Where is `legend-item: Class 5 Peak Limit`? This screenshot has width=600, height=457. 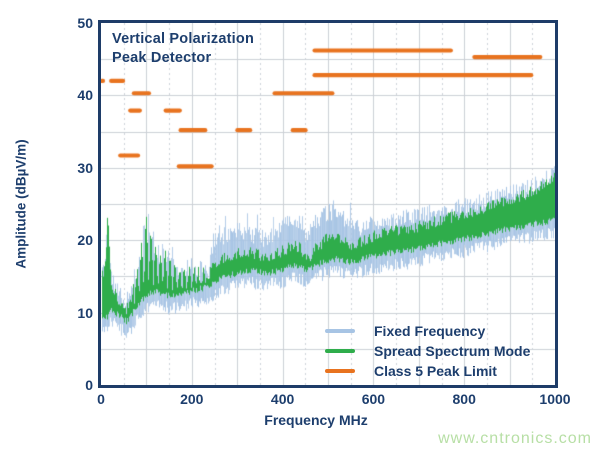
legend-item: Class 5 Peak Limit is located at coordinates (427, 370).